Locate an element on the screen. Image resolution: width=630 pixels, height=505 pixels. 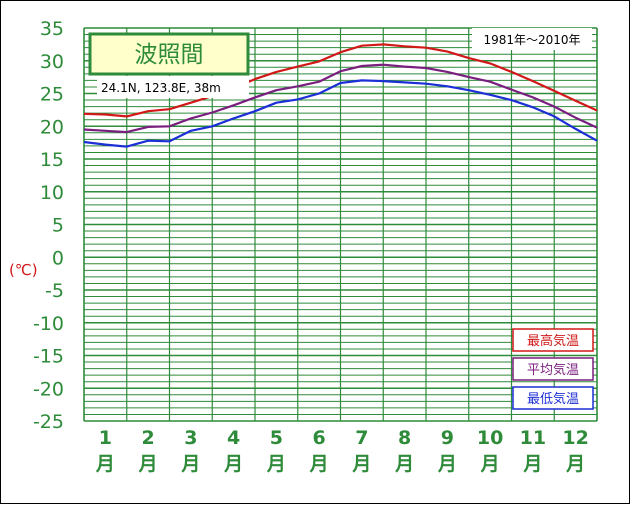
x-tick-label: 3 is located at coordinates (190, 438).